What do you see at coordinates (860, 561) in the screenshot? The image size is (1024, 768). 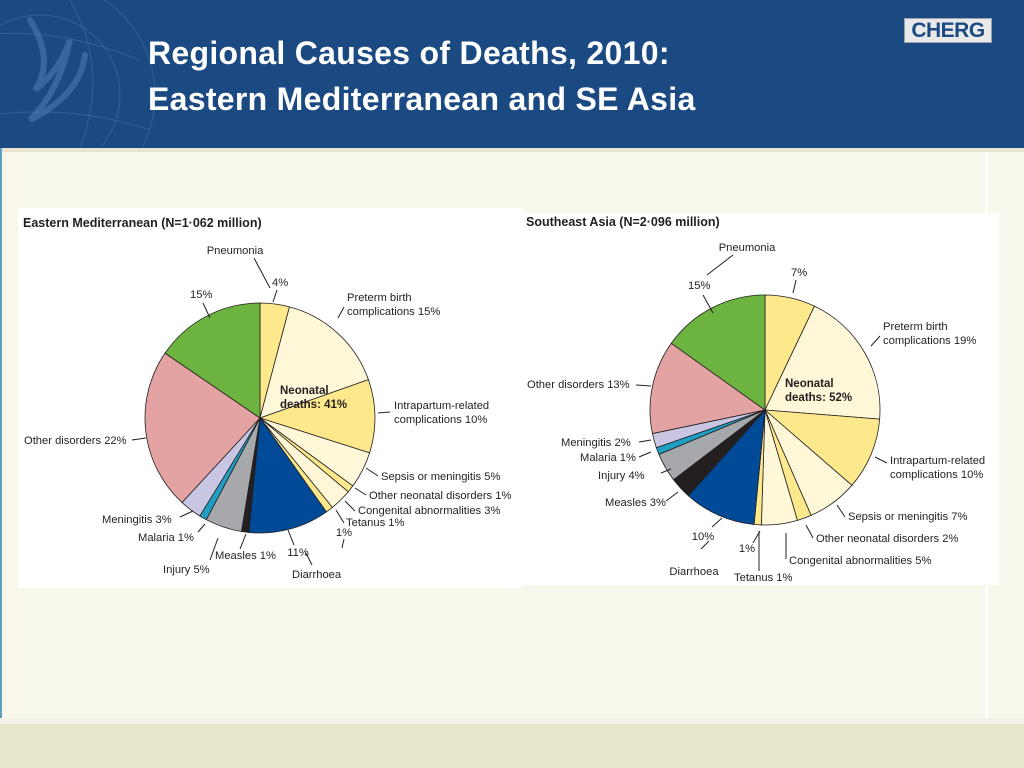 I see `slice-label-congenital: Congenital abnormalities 5%` at bounding box center [860, 561].